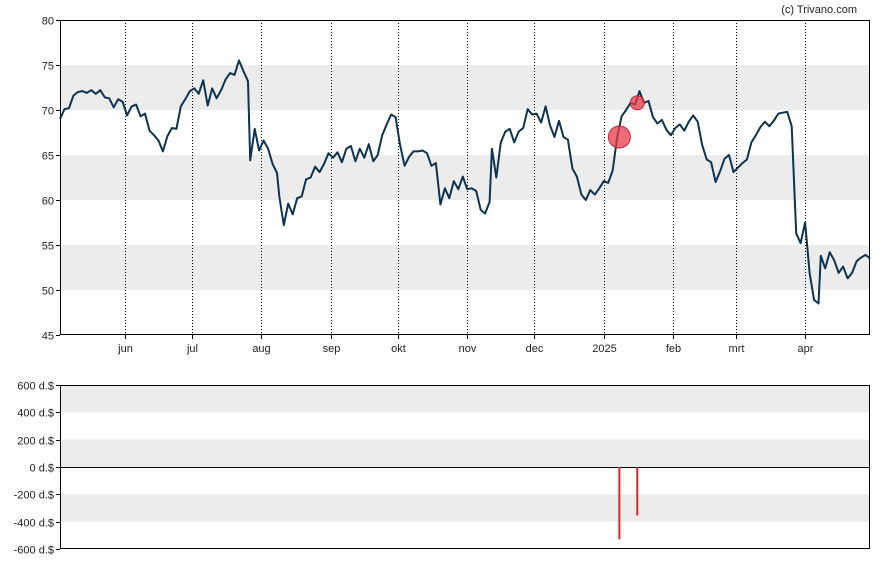 The height and width of the screenshot is (565, 888). What do you see at coordinates (48, 337) in the screenshot?
I see `y-tick-label: 45` at bounding box center [48, 337].